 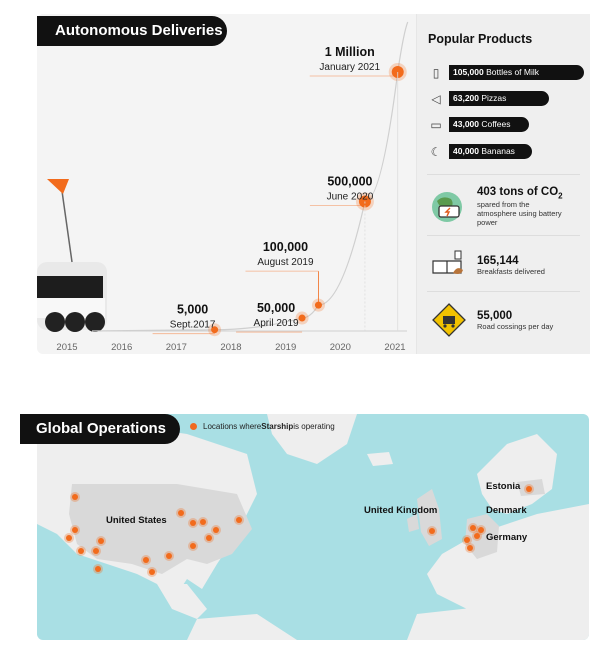 I want to click on product-banana: ☾ 40,000 Bananas, so click(x=480, y=151).